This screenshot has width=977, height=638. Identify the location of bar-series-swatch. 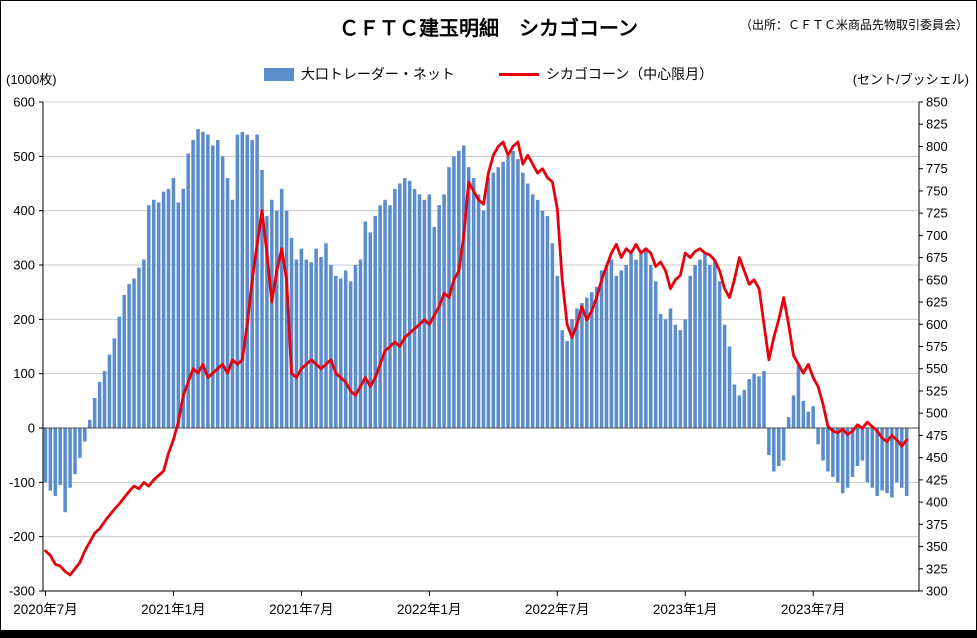
(278, 74).